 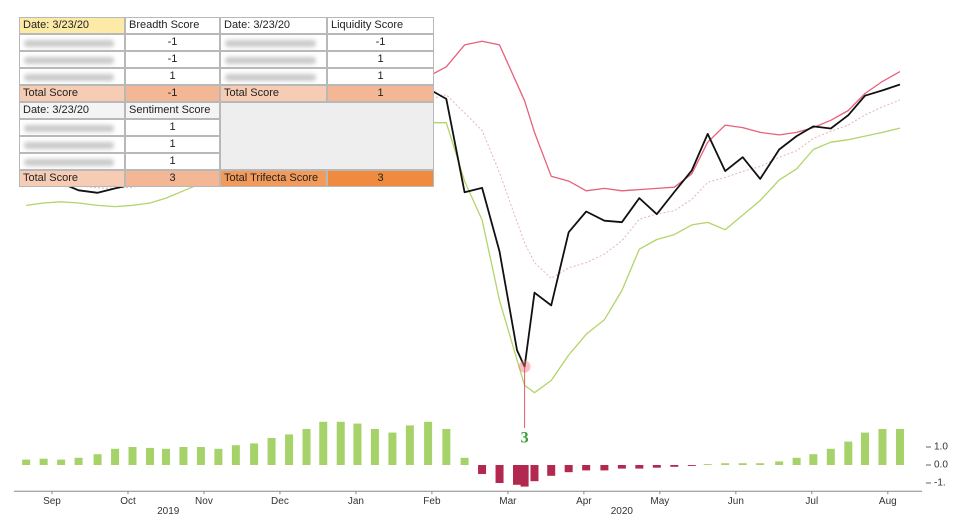 I want to click on year-label: 2020, so click(x=622, y=510).